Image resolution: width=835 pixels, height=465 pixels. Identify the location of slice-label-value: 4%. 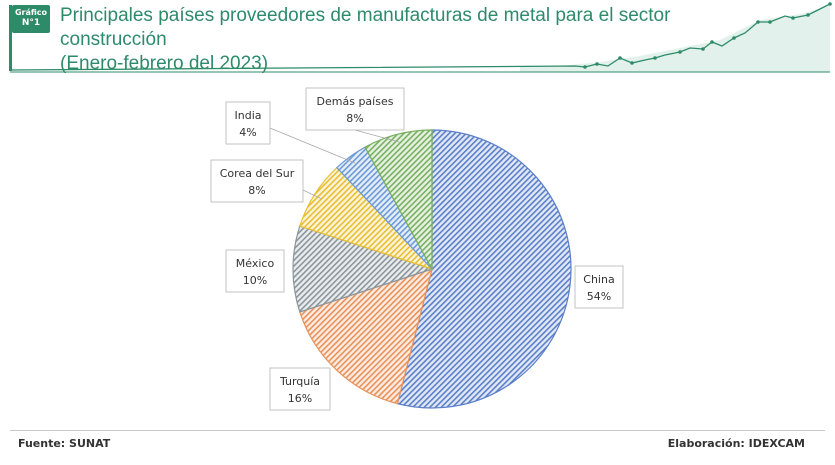
(247, 132).